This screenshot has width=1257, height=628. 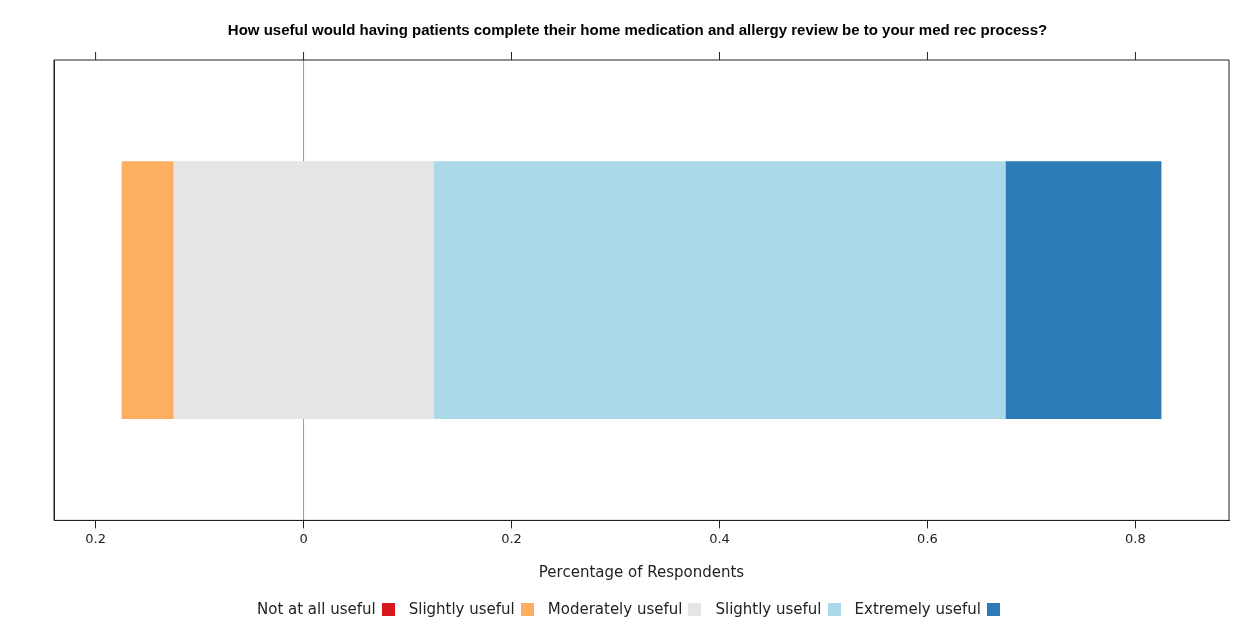 What do you see at coordinates (927, 538) in the screenshot?
I see `x-tick-label: 0.6` at bounding box center [927, 538].